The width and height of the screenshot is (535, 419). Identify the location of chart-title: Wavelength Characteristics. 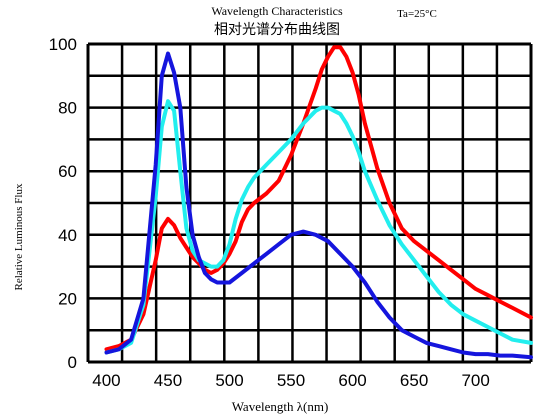
(277, 11).